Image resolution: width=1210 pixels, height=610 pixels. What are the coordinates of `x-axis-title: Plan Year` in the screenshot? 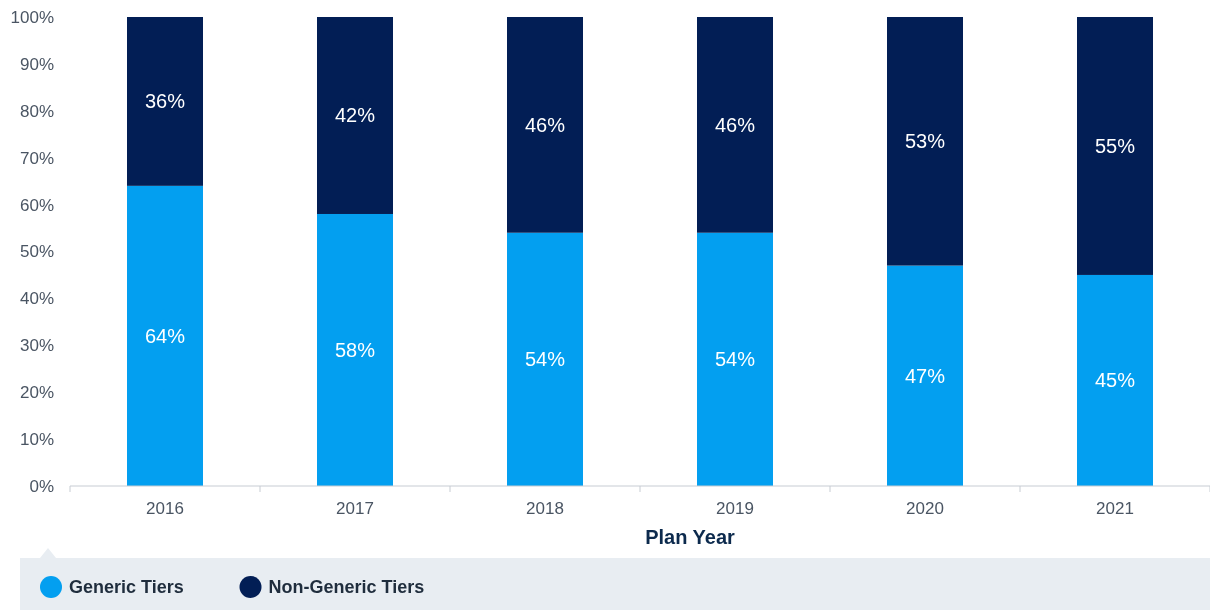 It's located at (690, 537).